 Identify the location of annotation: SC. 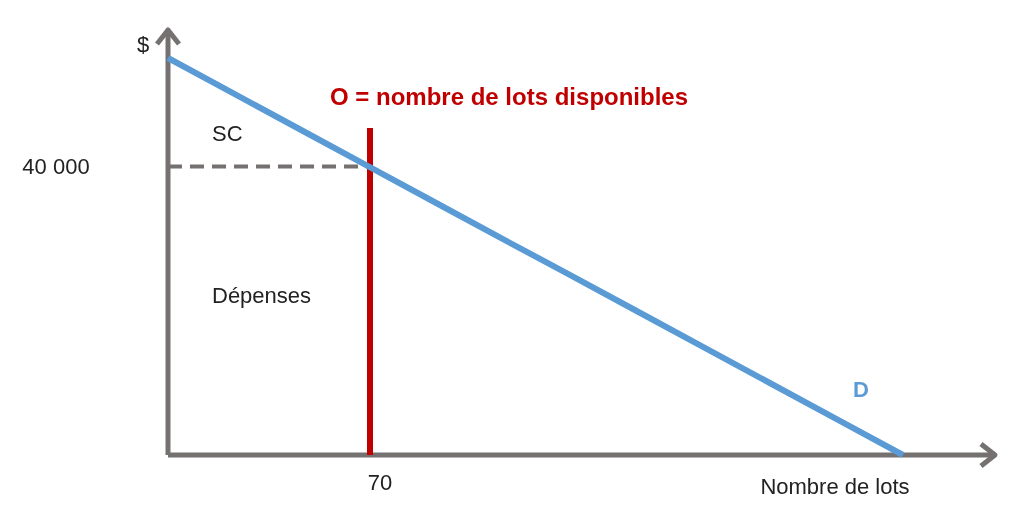
(227, 133).